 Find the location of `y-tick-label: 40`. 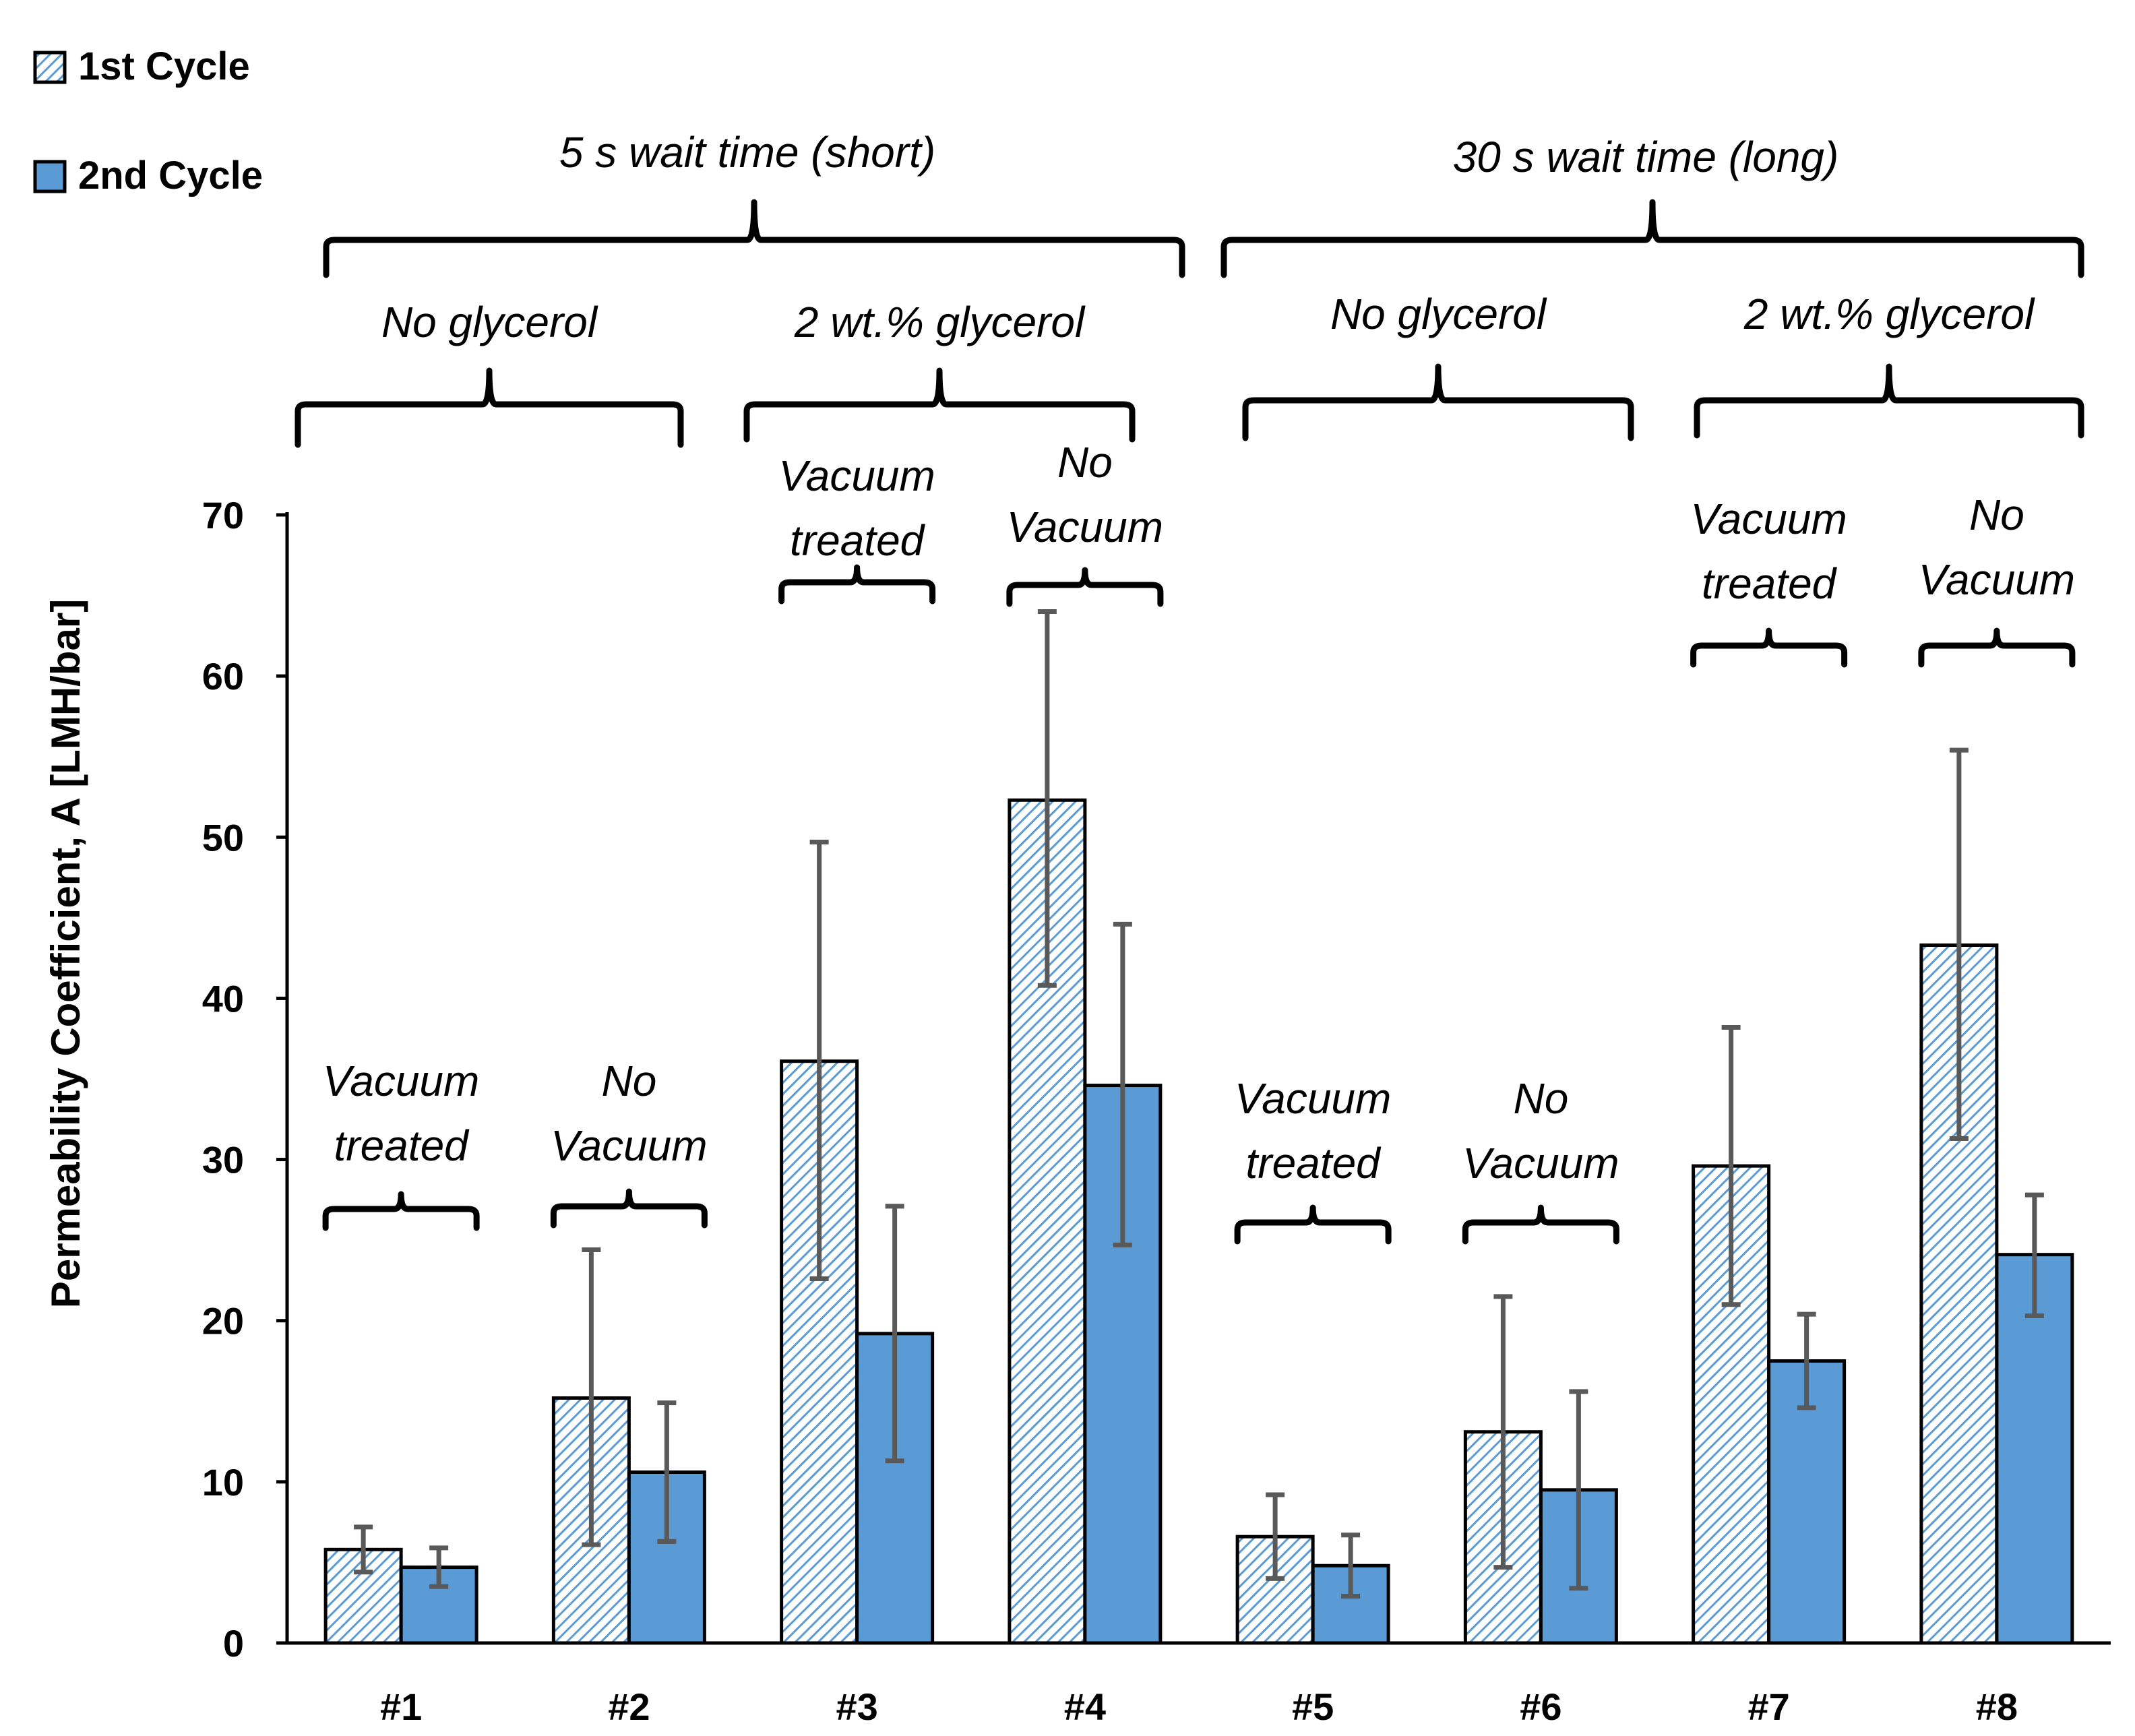

y-tick-label: 40 is located at coordinates (223, 999).